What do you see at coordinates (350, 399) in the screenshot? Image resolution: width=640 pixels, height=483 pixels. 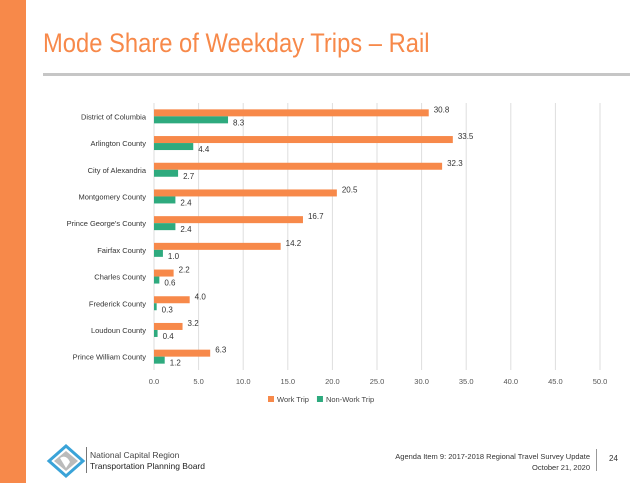 I see `legend-label: Non-Work Trip` at bounding box center [350, 399].